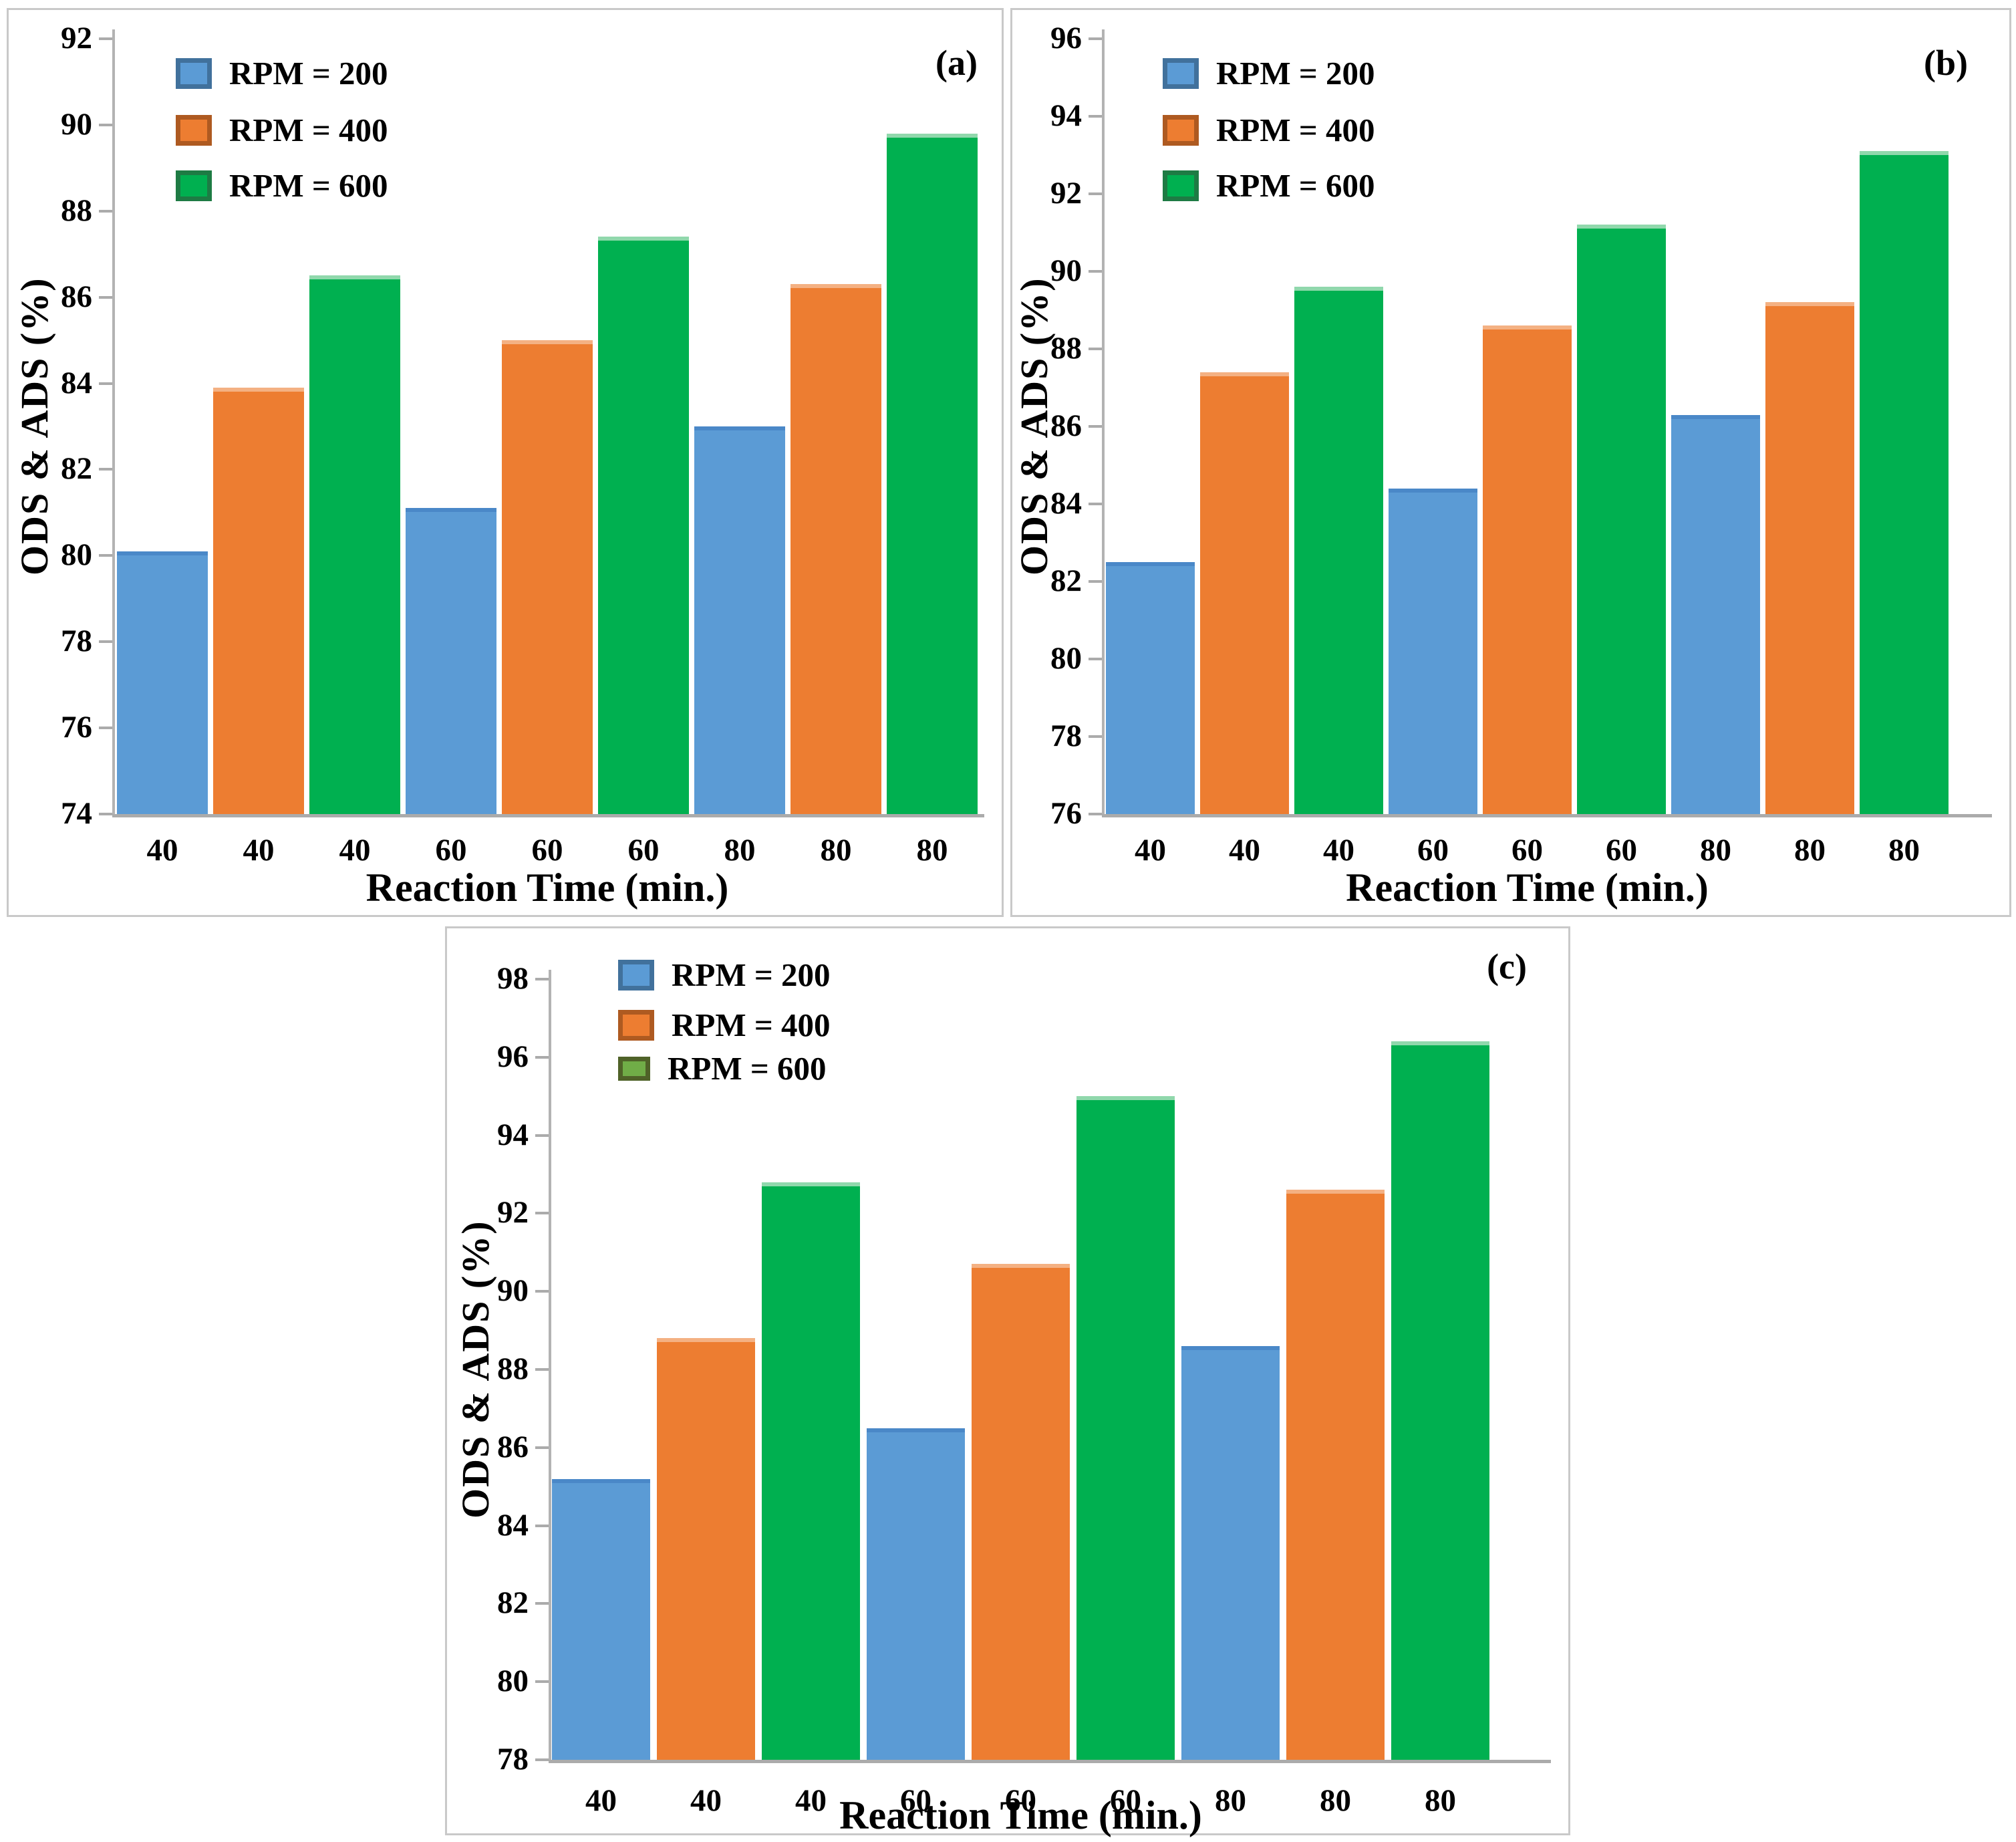 The image size is (2016, 1842). Describe the element at coordinates (513, 979) in the screenshot. I see `y-tick-label: 98` at that location.